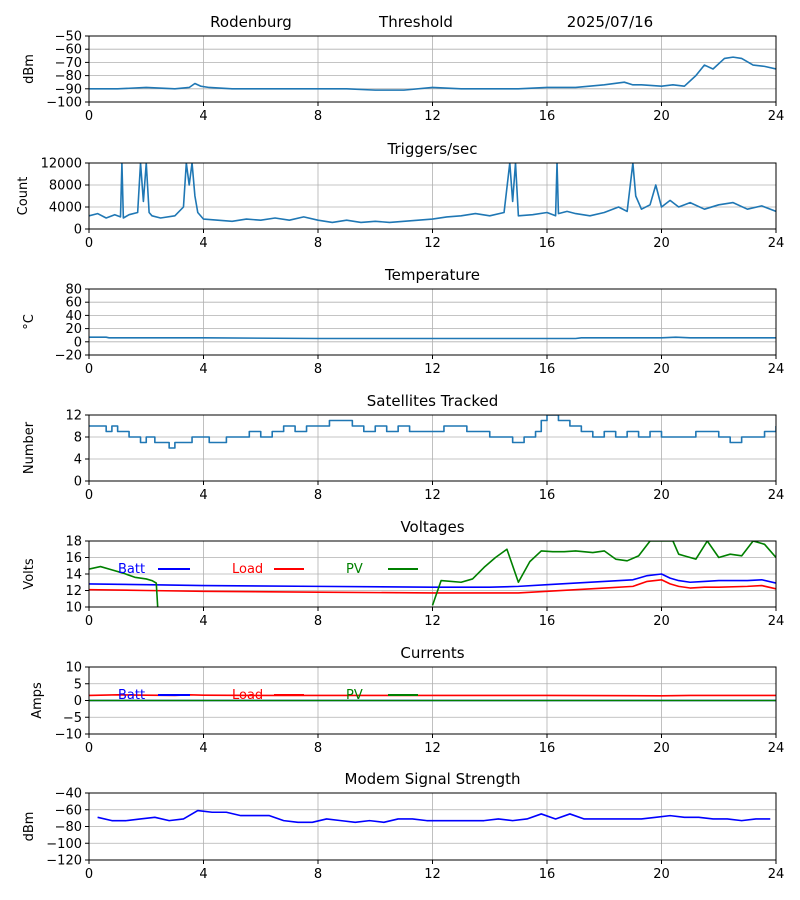  I want to click on y-axis-label: Amps, so click(37, 700).